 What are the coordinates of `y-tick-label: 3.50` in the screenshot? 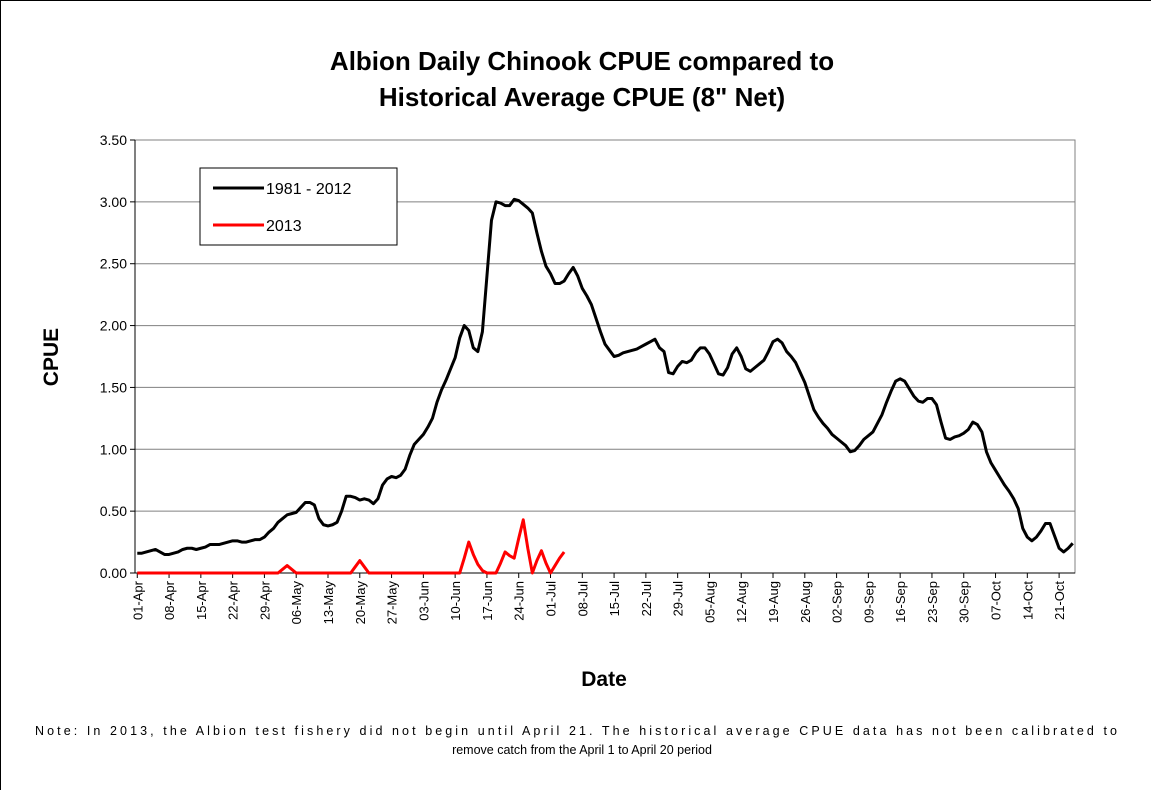 It's located at (113, 140).